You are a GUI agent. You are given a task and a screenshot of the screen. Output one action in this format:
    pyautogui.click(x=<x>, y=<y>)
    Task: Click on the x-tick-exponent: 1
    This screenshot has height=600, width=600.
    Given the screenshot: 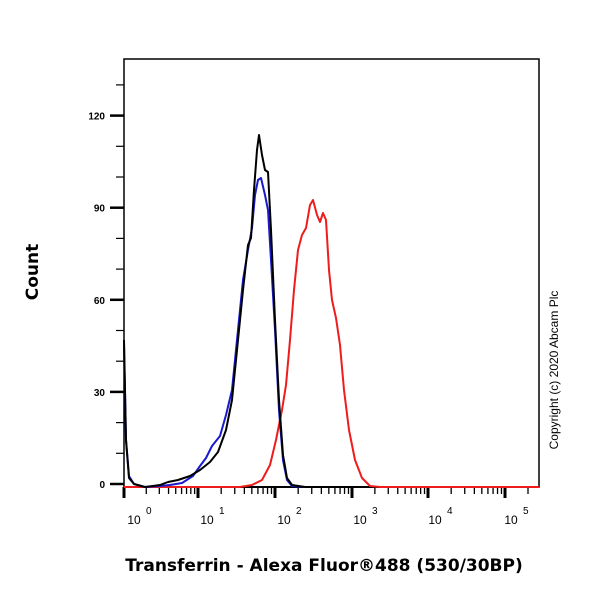 What is the action you would take?
    pyautogui.click(x=222, y=511)
    